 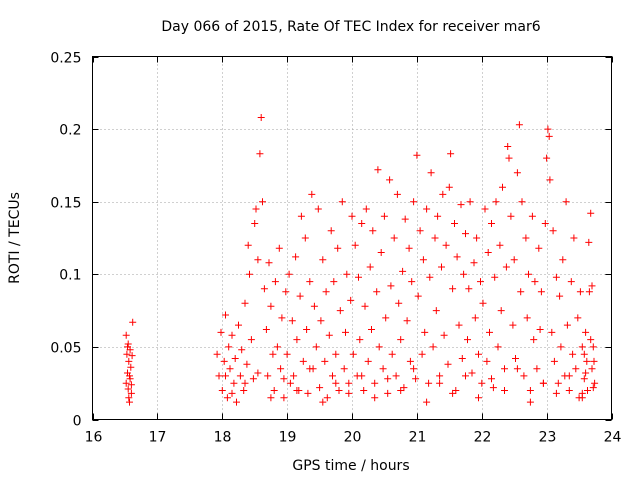 I want to click on y-tick-label: 0.1, so click(x=70, y=276).